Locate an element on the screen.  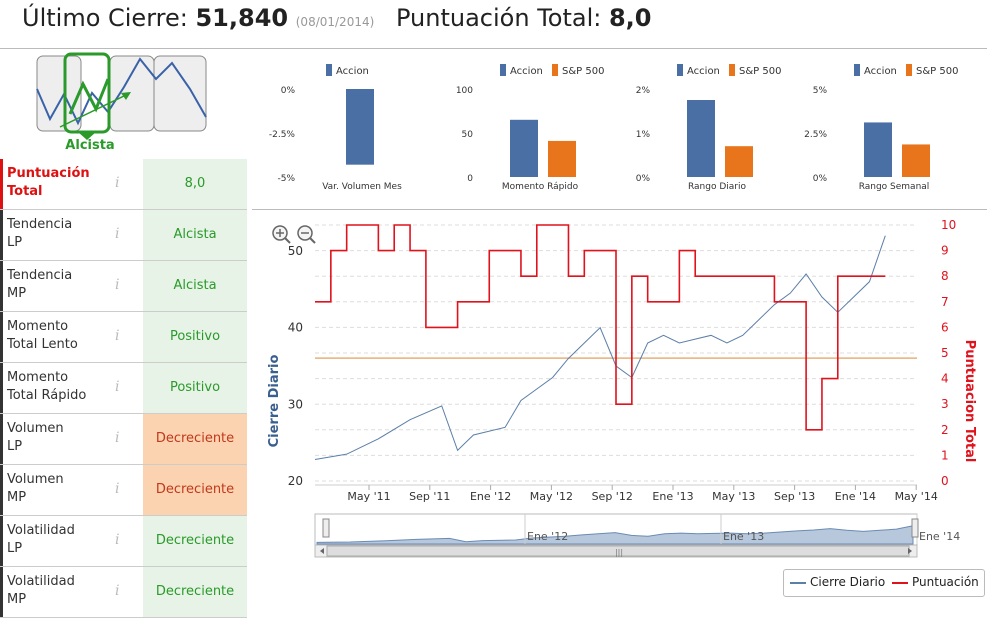
criteria-row: Tendencia MP i Alcista is located at coordinates (123, 286).